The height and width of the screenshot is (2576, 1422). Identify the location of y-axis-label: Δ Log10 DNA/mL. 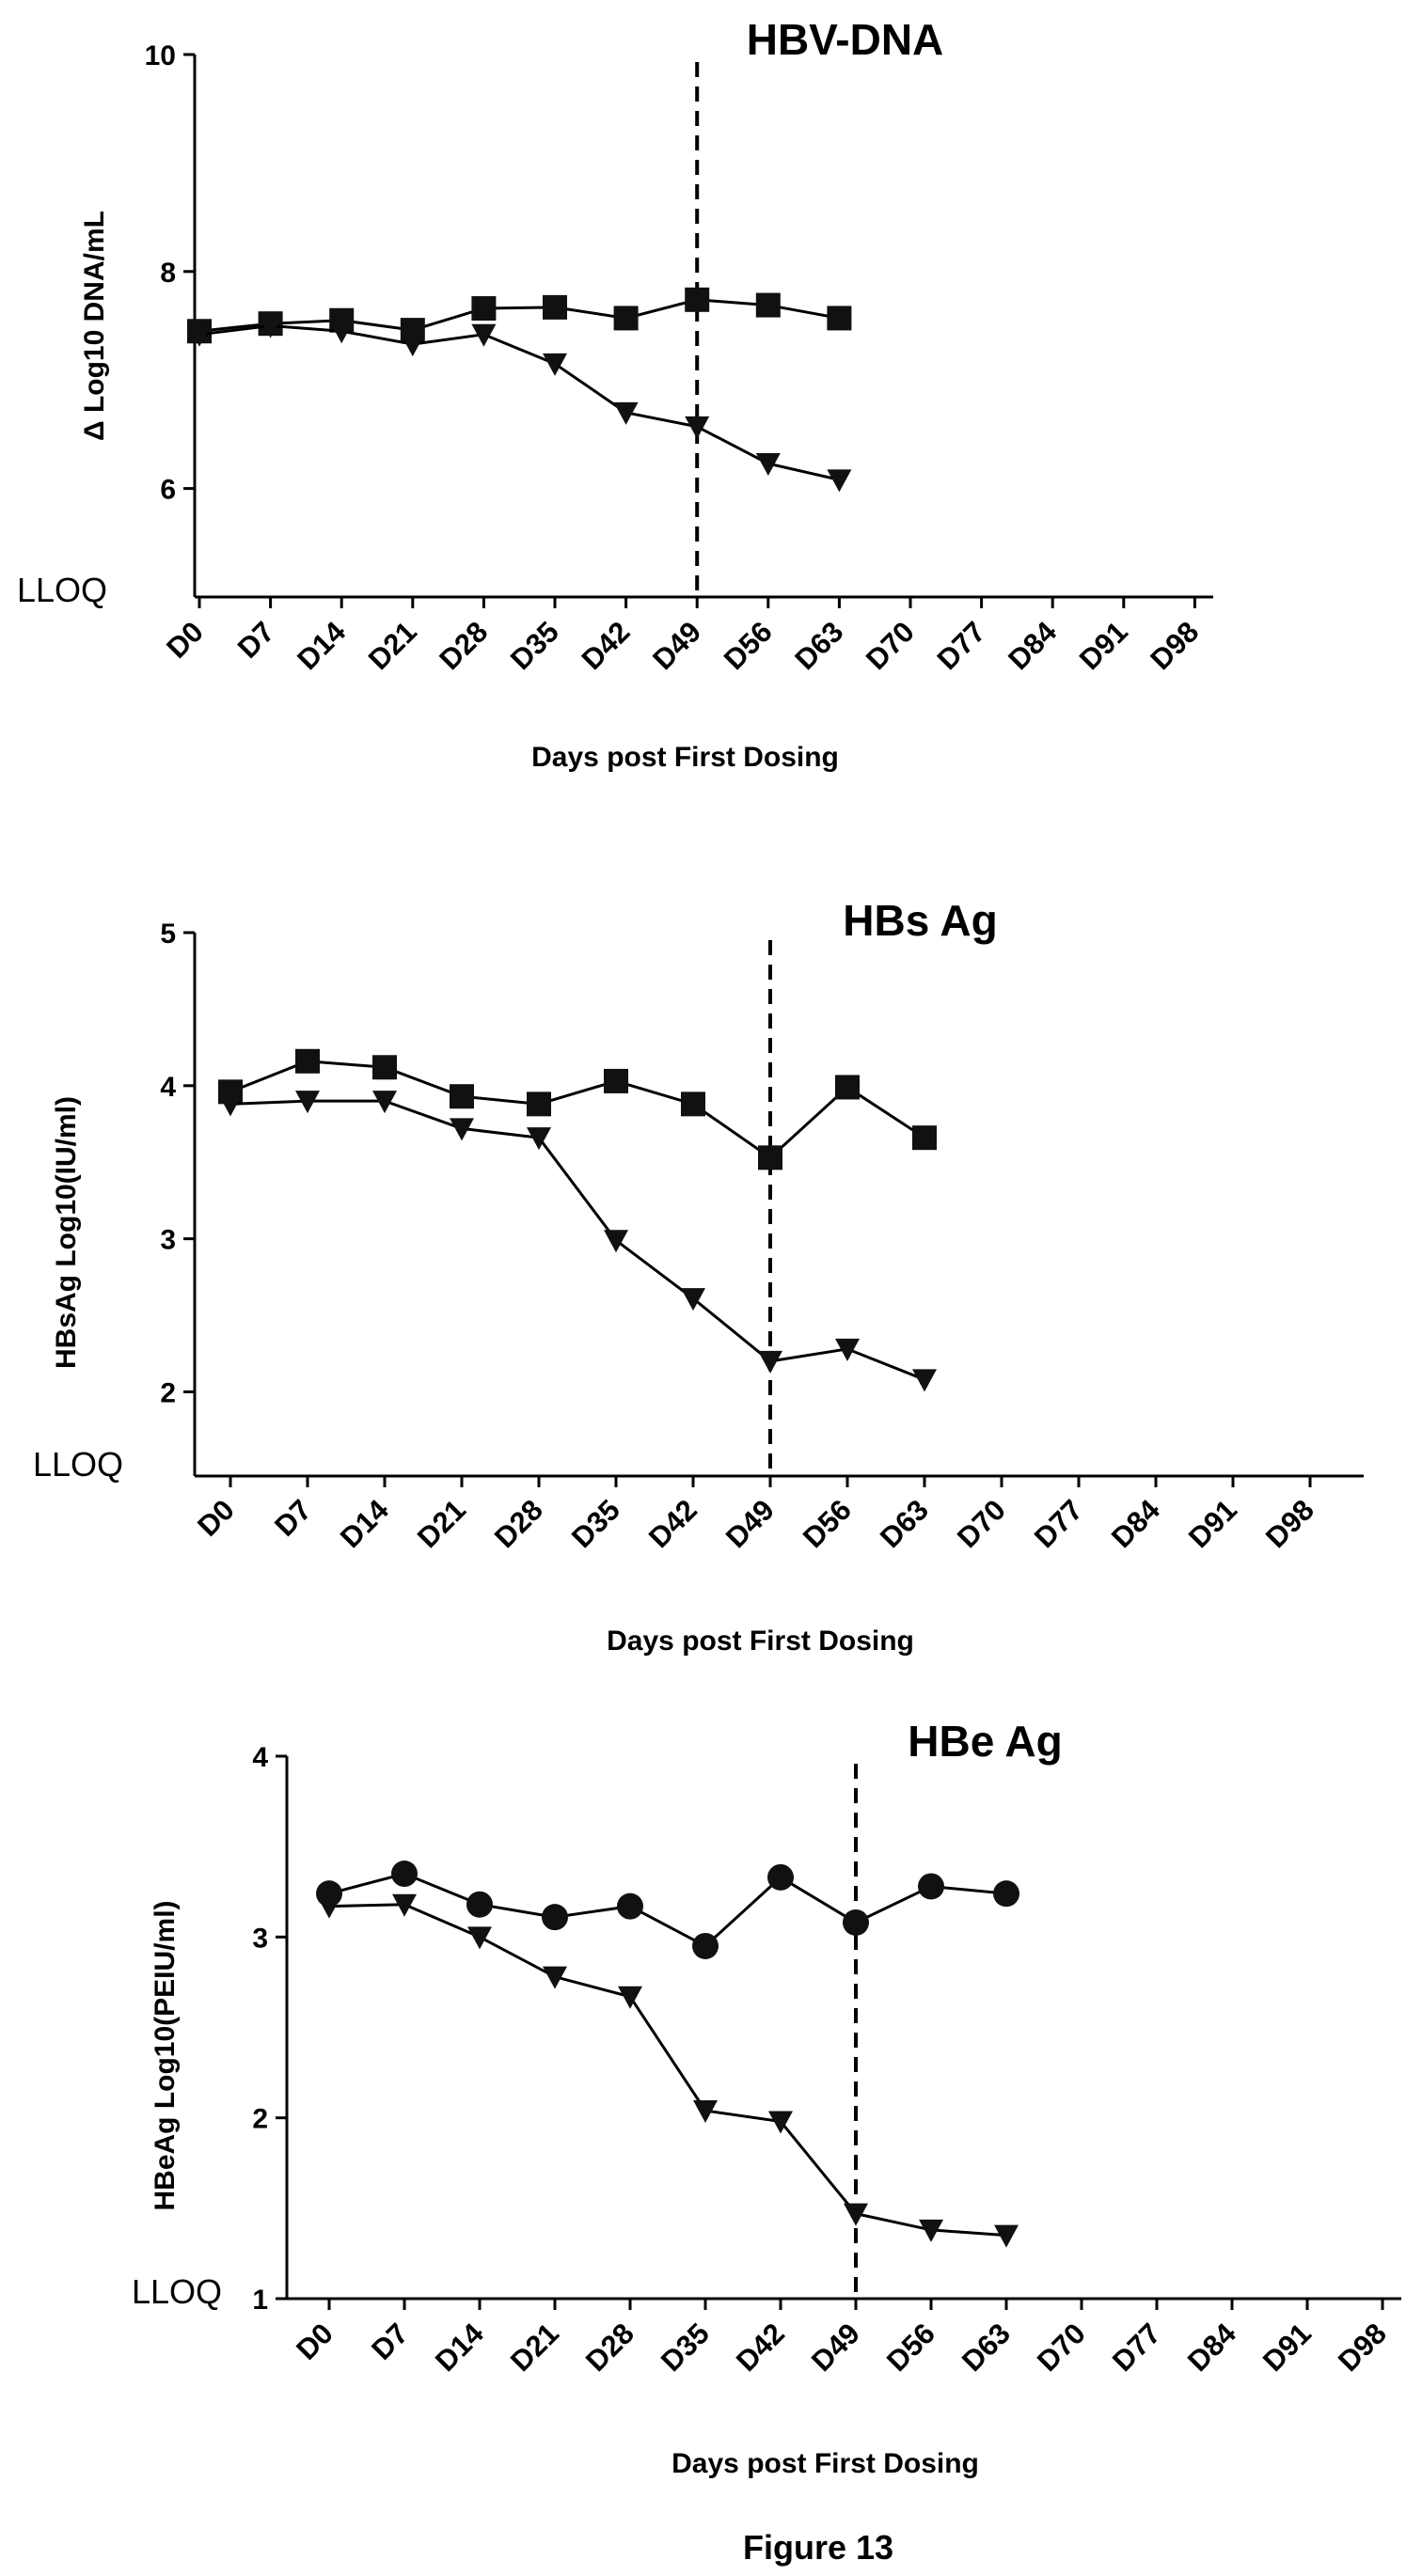
(94, 326).